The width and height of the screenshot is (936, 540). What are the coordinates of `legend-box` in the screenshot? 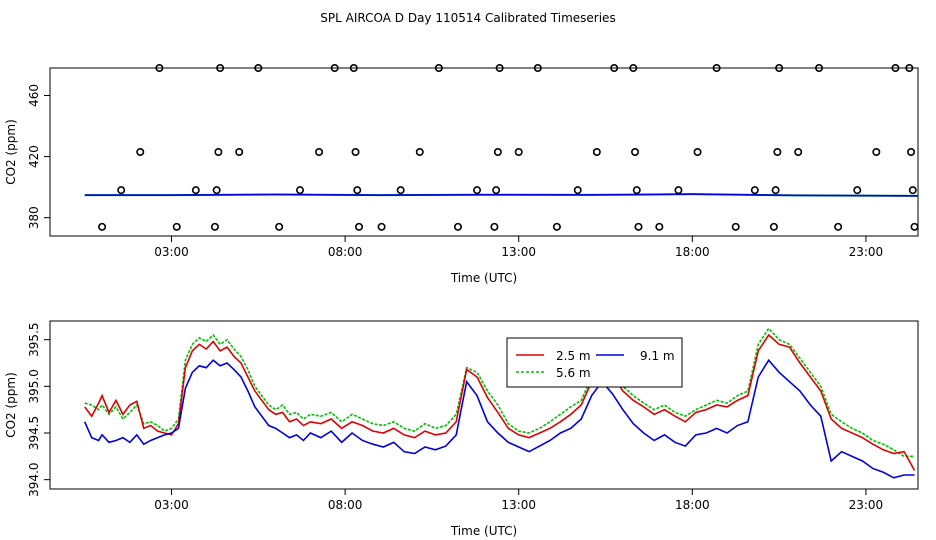 It's located at (594, 362).